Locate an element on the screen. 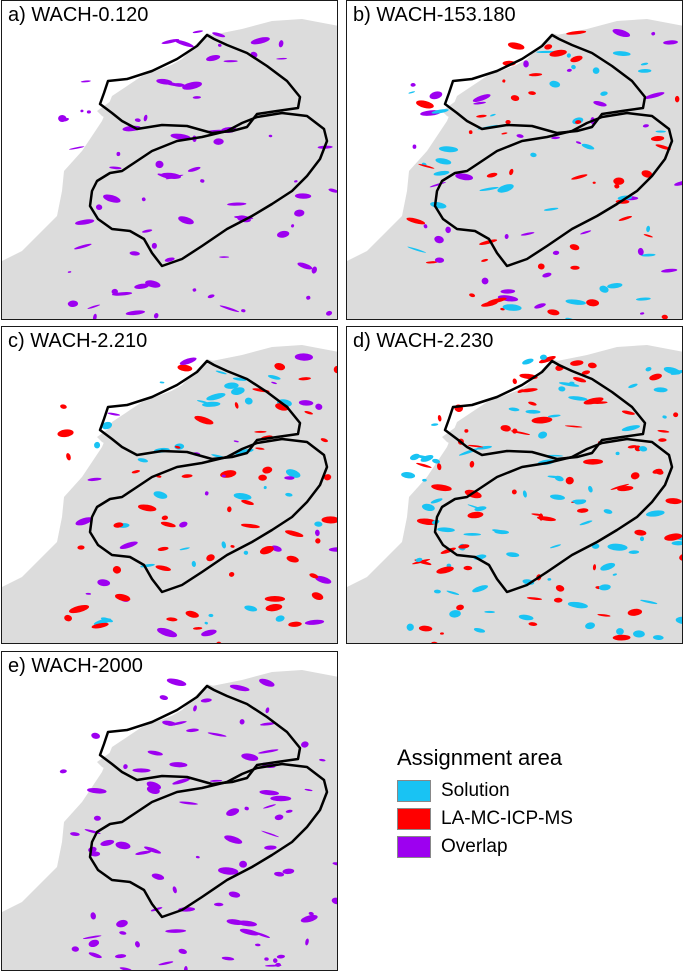 The width and height of the screenshot is (685, 973). land-mass-detail is located at coordinates (214, 145).